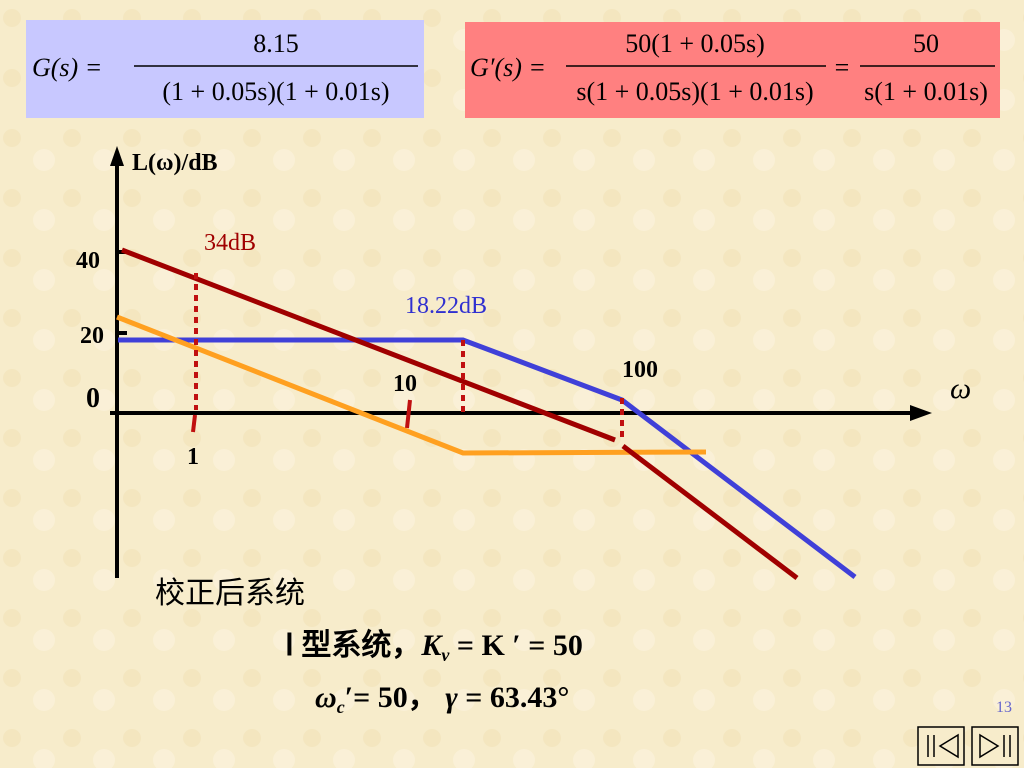  I want to click on text: K, so click(431, 645).